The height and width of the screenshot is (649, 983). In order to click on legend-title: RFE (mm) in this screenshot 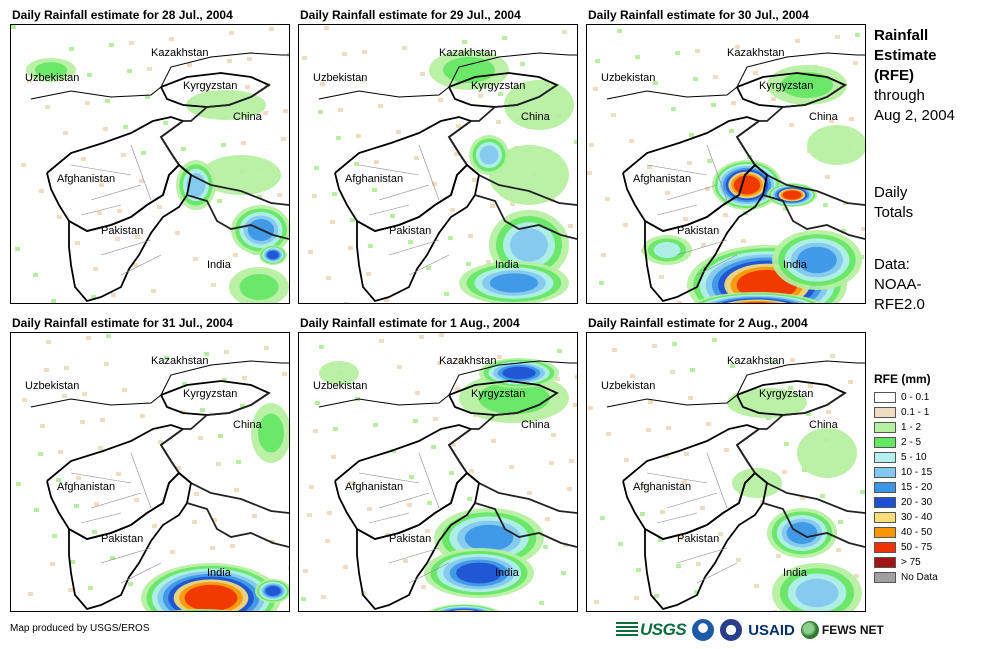, I will do `click(902, 379)`.